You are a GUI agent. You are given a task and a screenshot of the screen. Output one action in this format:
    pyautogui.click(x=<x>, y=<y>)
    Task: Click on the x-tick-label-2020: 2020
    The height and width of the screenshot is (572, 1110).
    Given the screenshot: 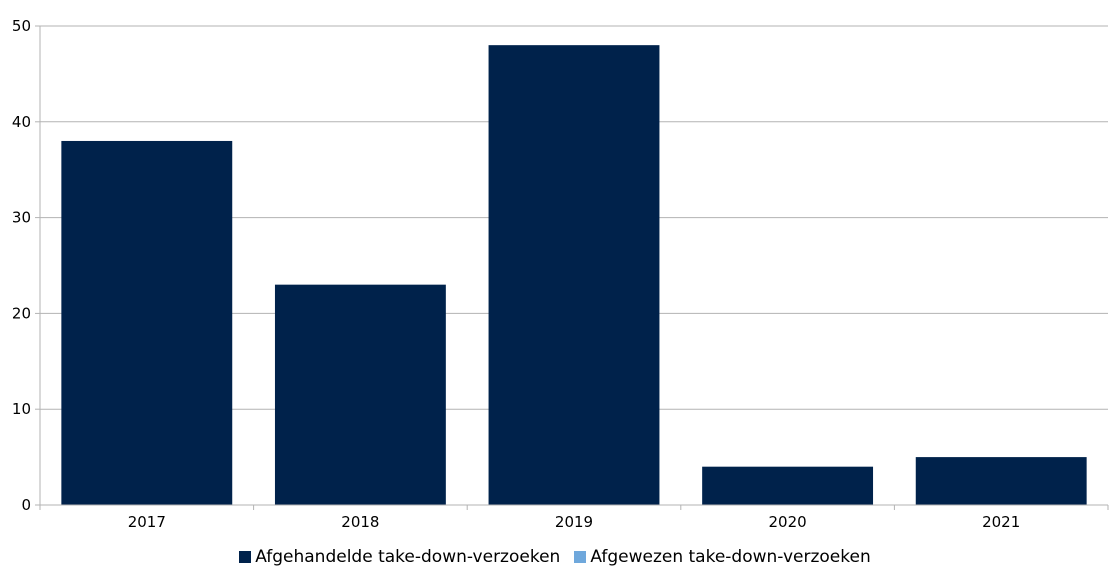 What is the action you would take?
    pyautogui.click(x=788, y=522)
    